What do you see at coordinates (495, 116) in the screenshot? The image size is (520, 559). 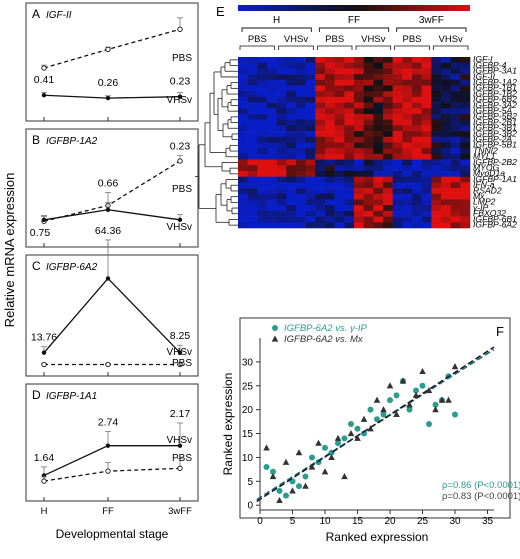 I see `heatmap-row-label: IGFBP-5B2` at bounding box center [495, 116].